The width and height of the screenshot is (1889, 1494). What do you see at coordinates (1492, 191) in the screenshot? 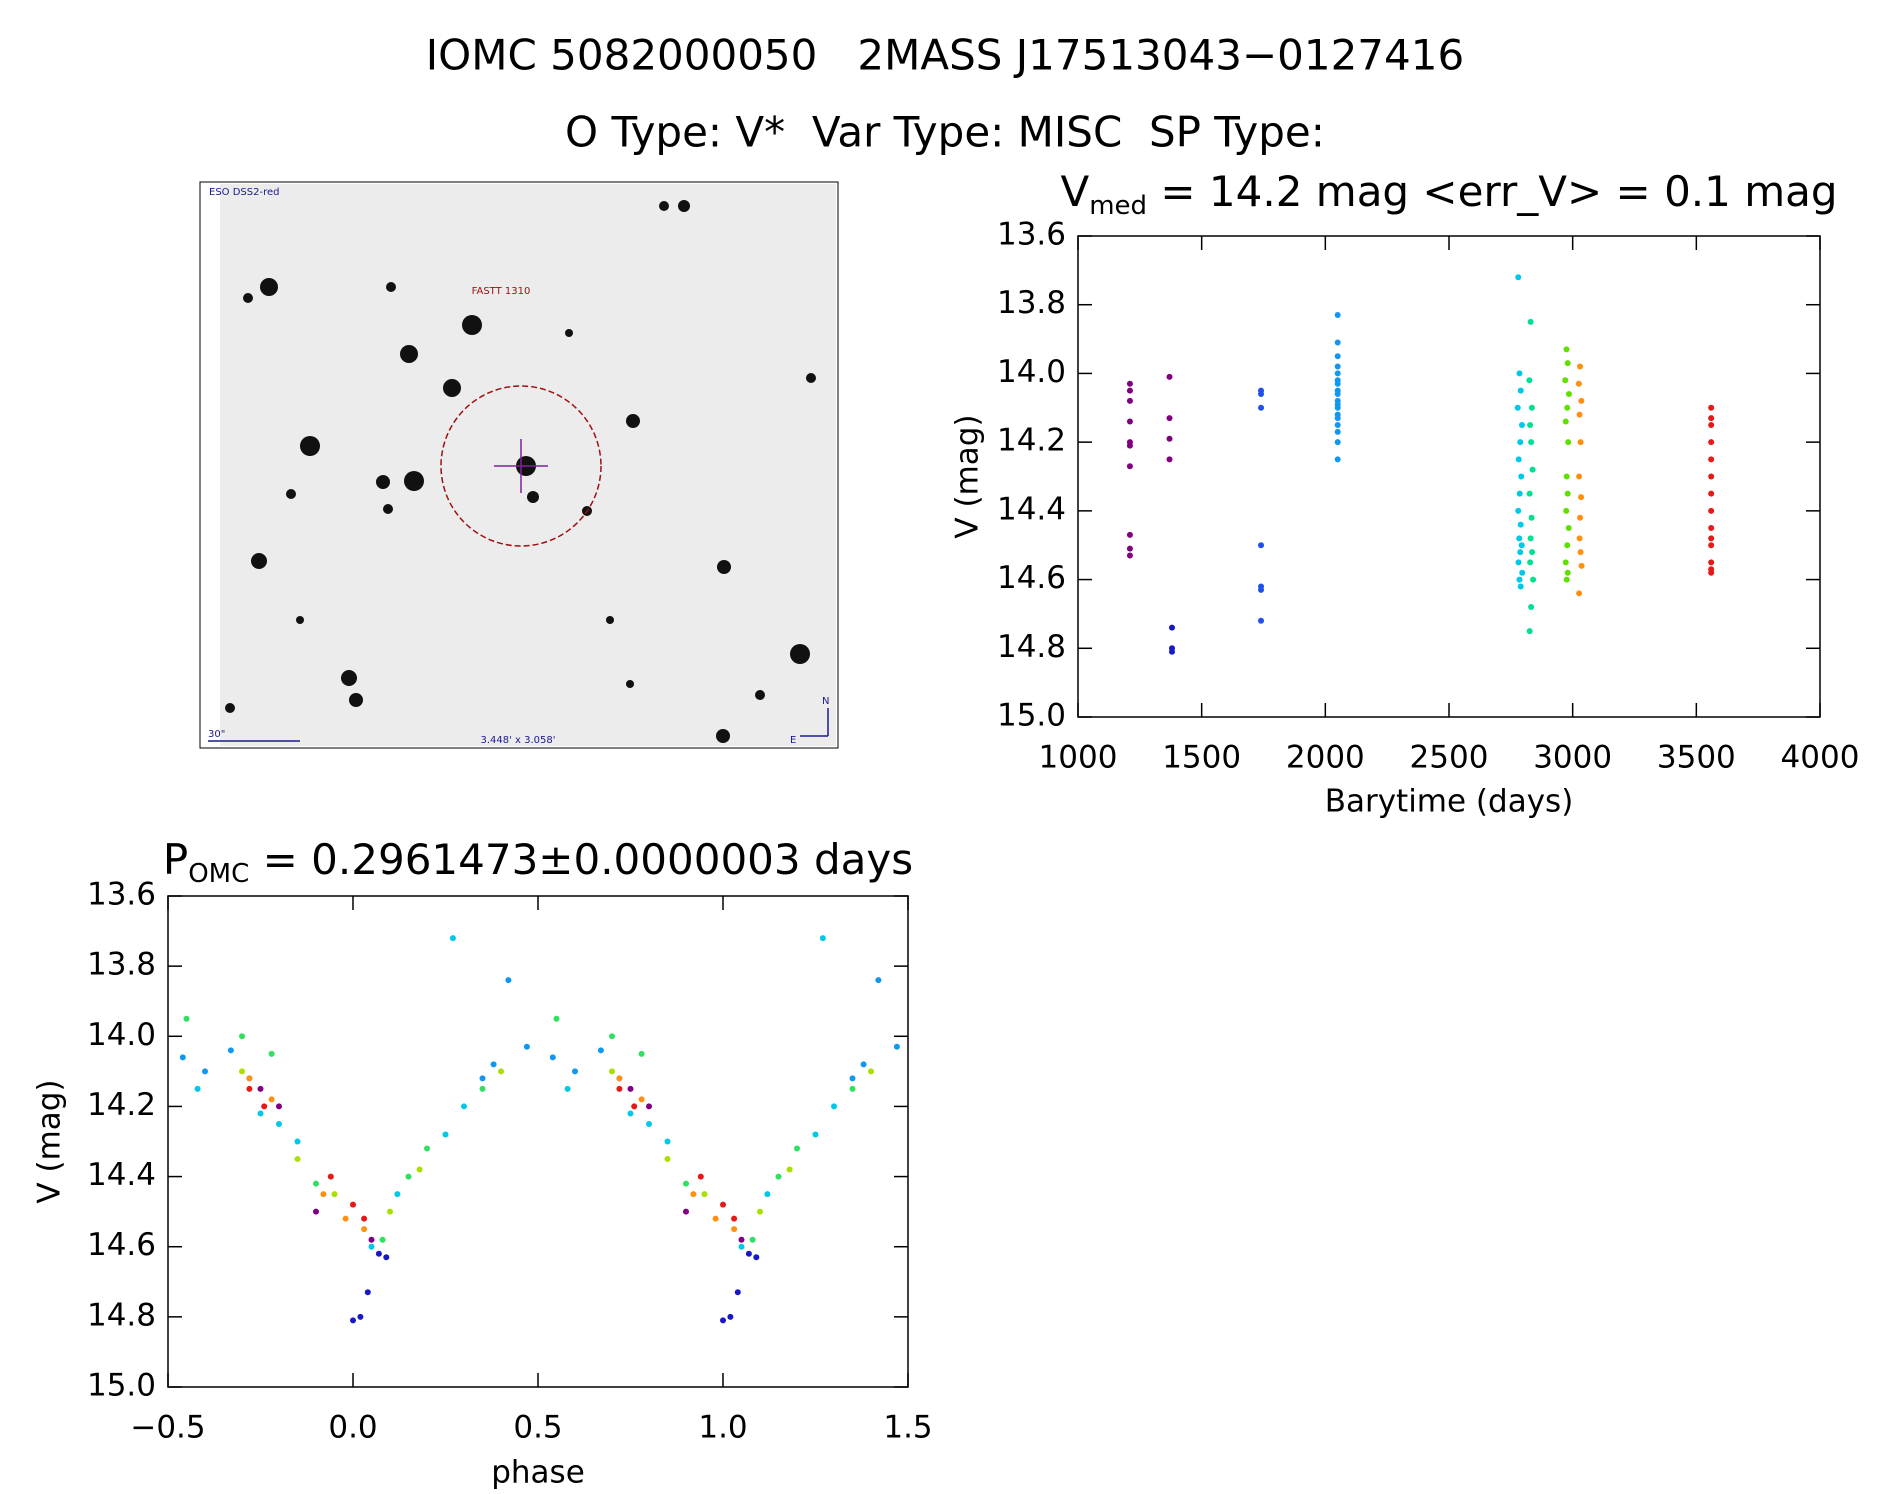
I see `title-rest: = 14.2 mag <err_V> = 0.1 mag` at bounding box center [1492, 191].